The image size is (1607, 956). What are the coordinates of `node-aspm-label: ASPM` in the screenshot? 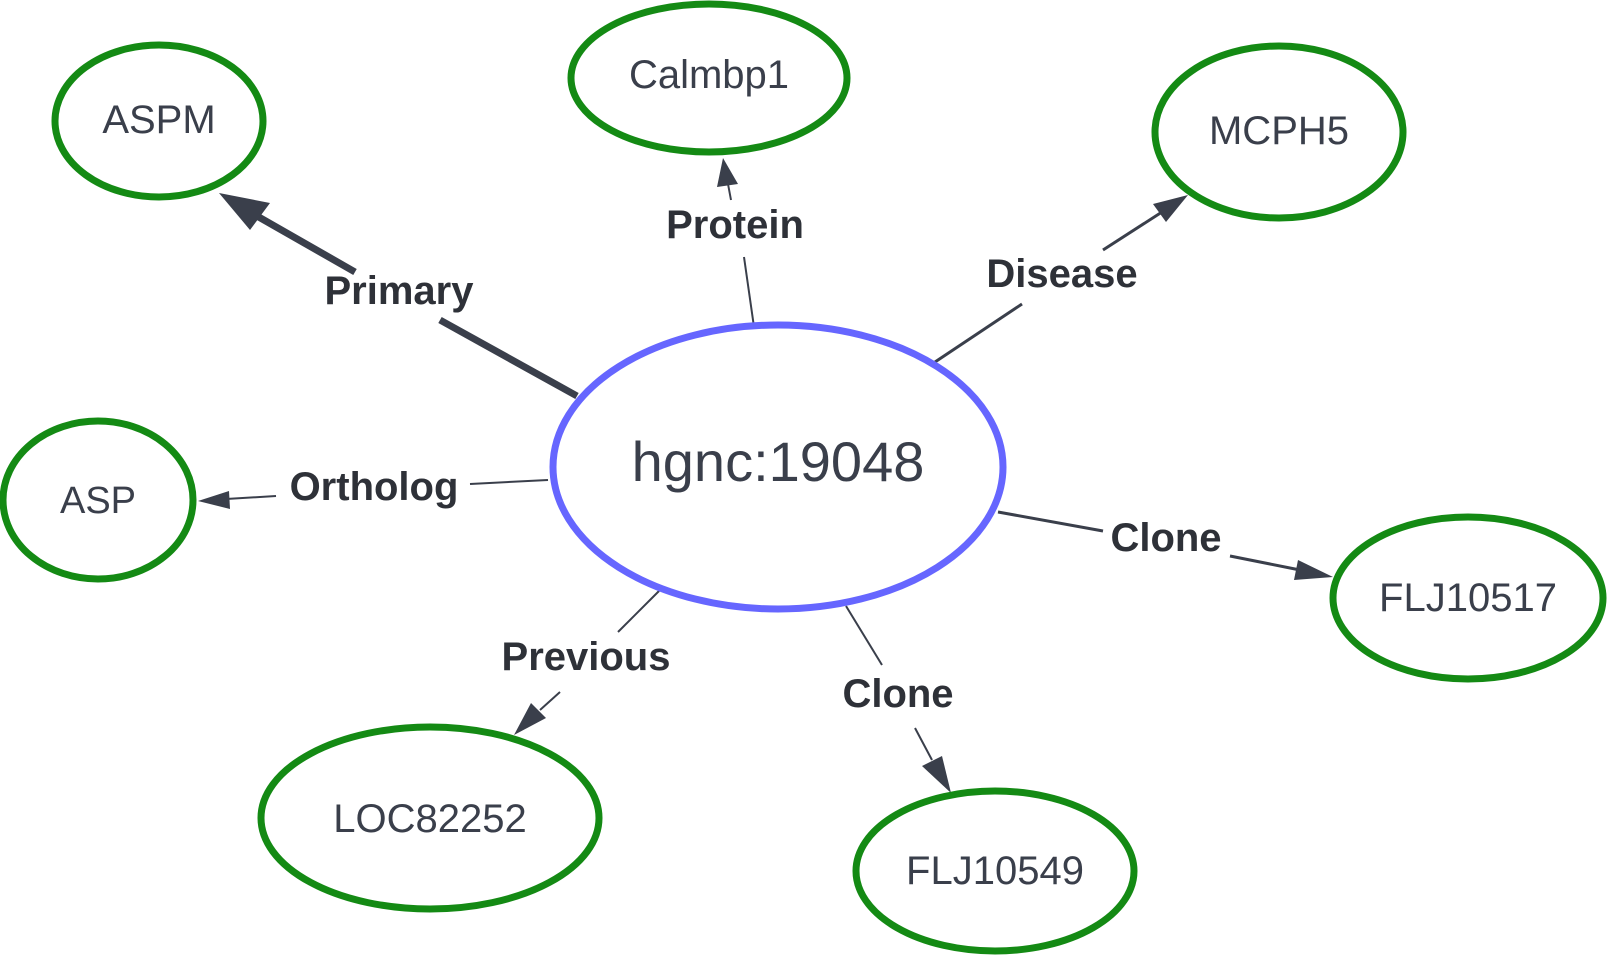 It's located at (158, 120).